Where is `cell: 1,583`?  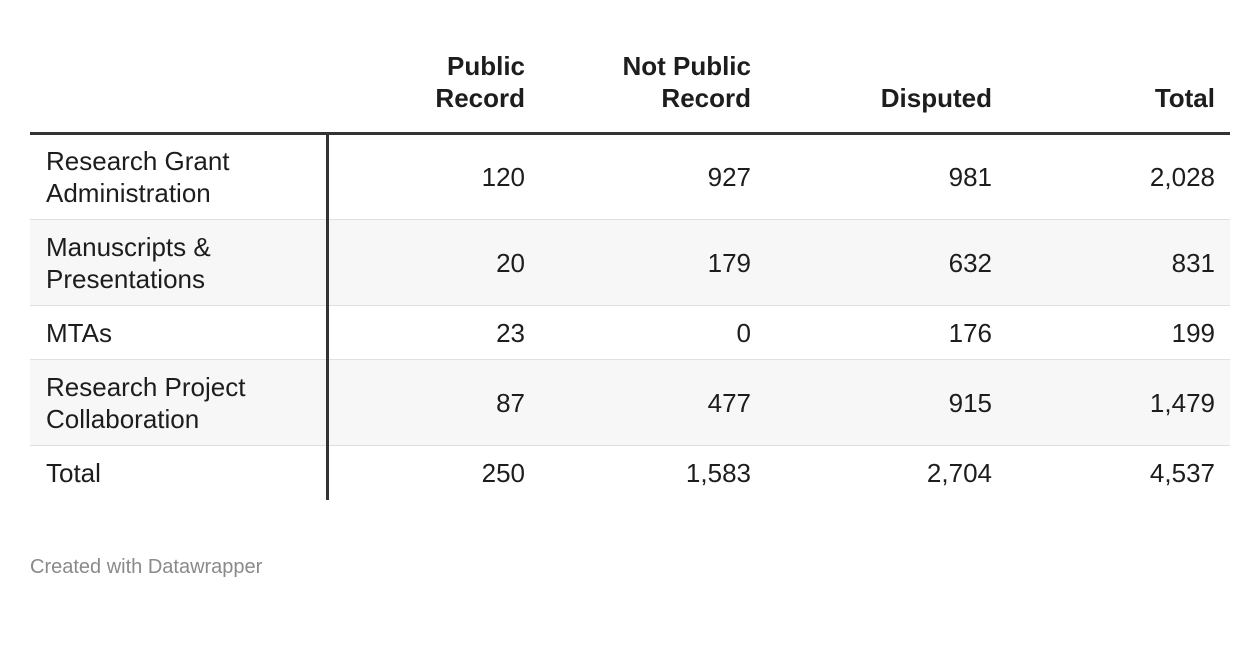
cell: 1,583 is located at coordinates (718, 472).